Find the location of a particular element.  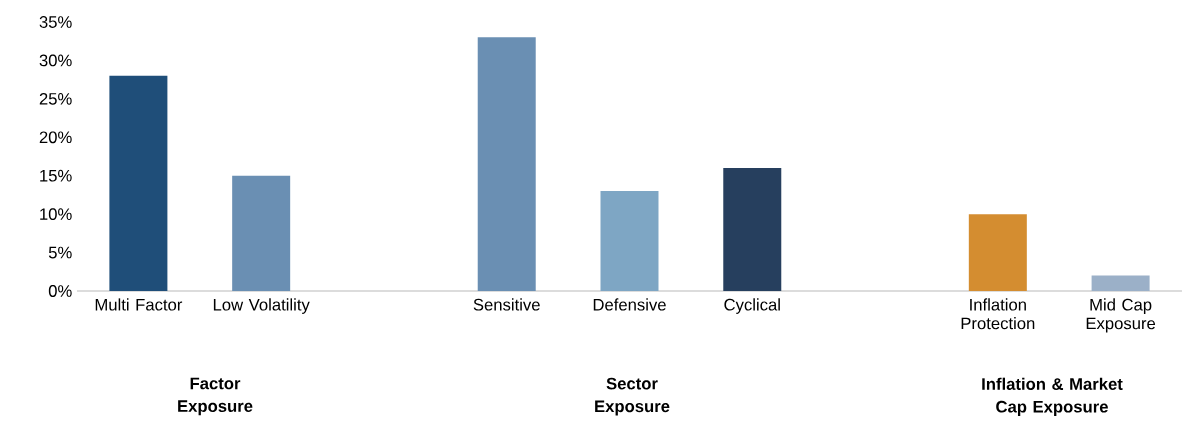

y-tick-label: 0% is located at coordinates (60, 291).